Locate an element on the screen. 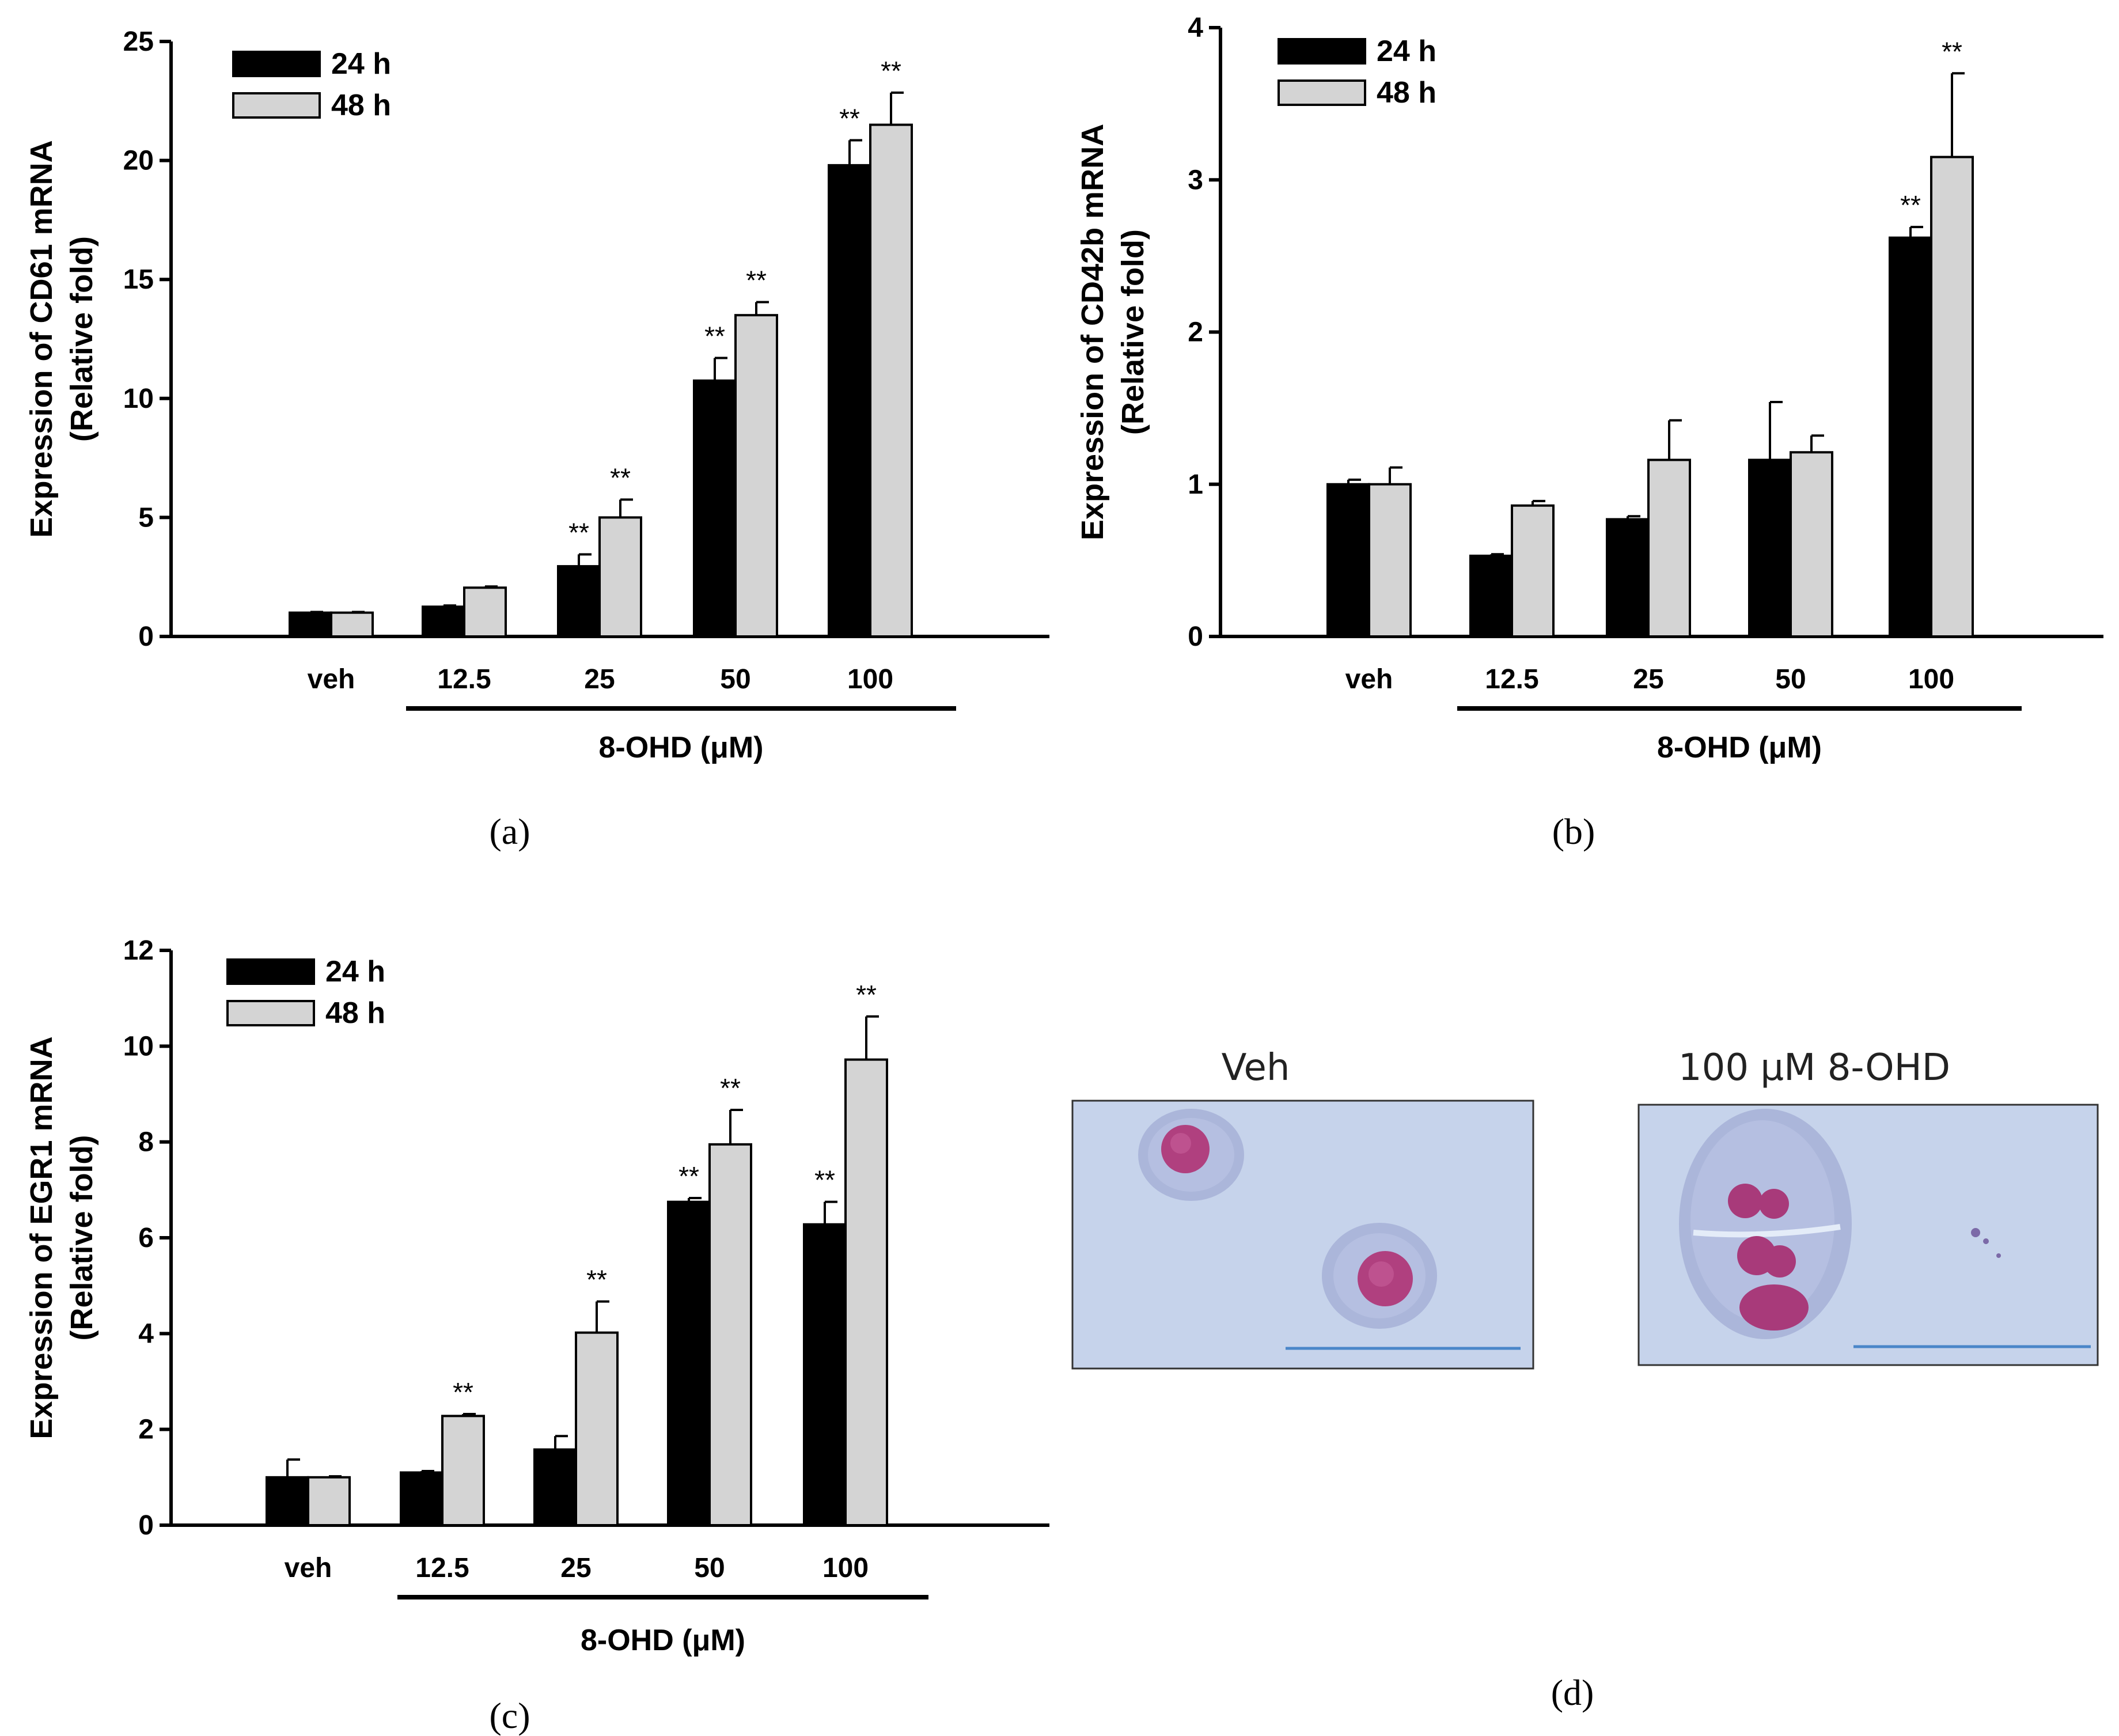 The height and width of the screenshot is (1736, 2119). y-tick-label: 5 is located at coordinates (146, 517).